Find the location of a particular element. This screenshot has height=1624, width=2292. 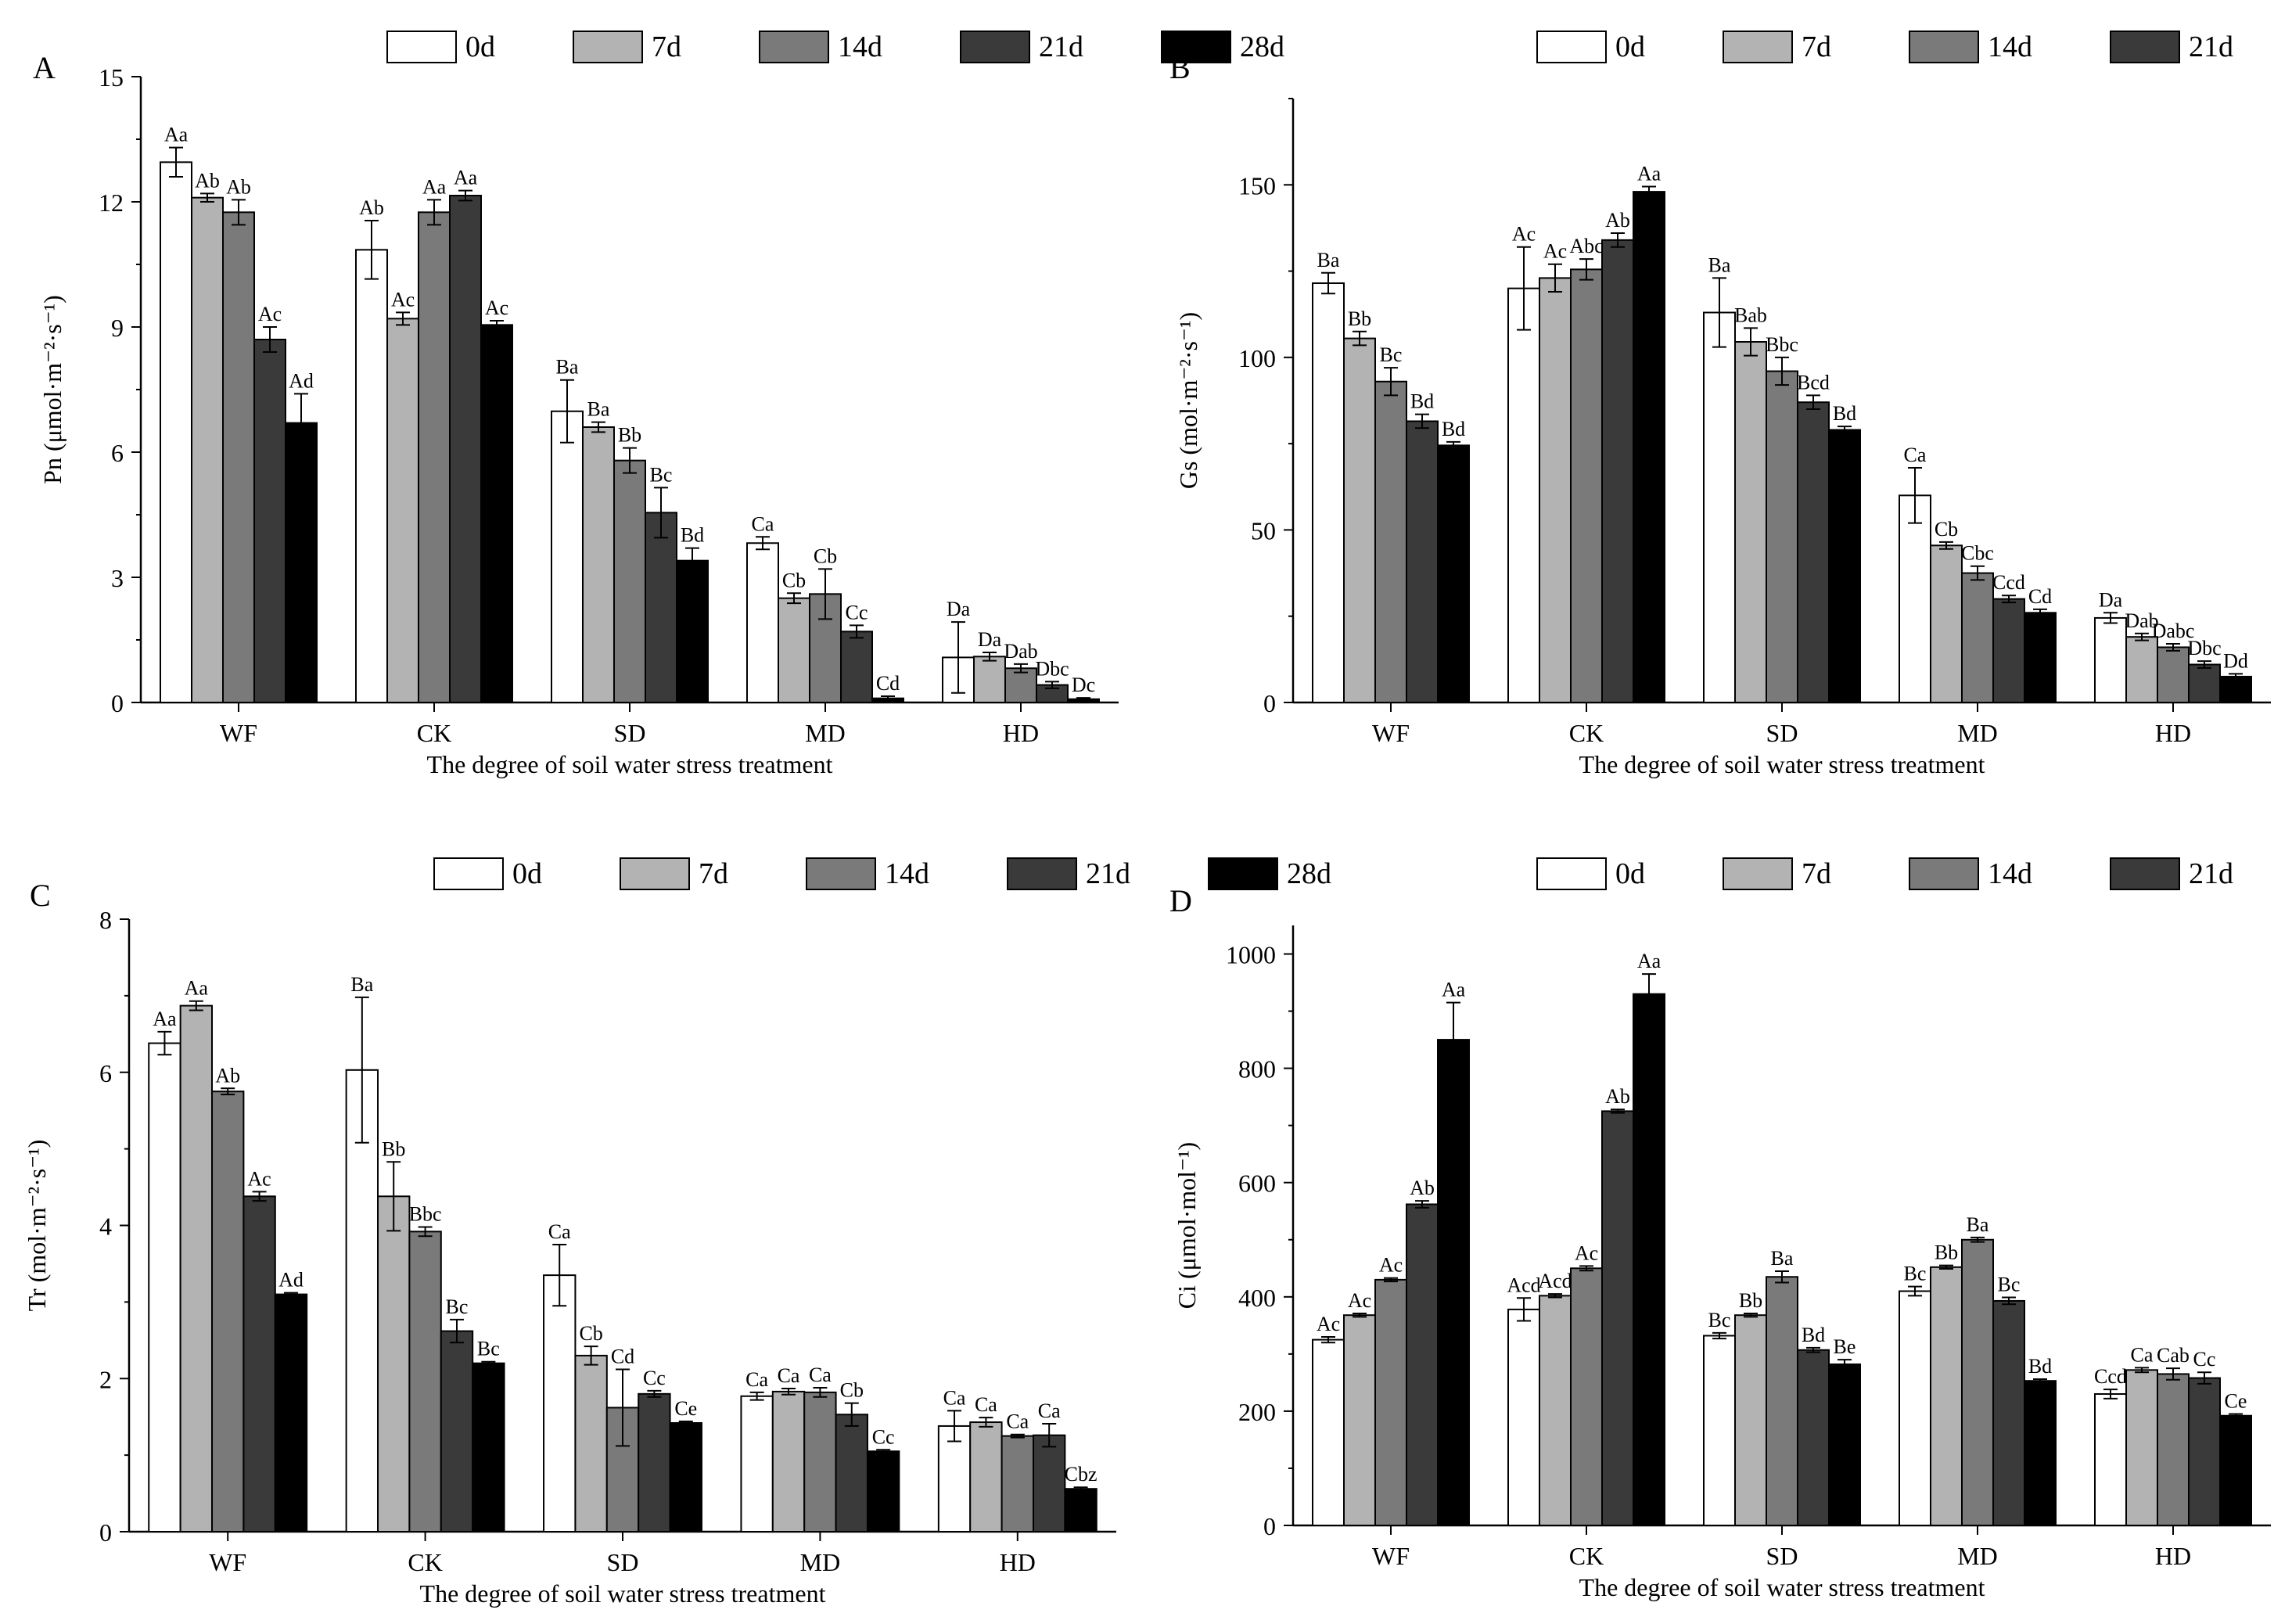

data-label: Dbc is located at coordinates (1052, 668).